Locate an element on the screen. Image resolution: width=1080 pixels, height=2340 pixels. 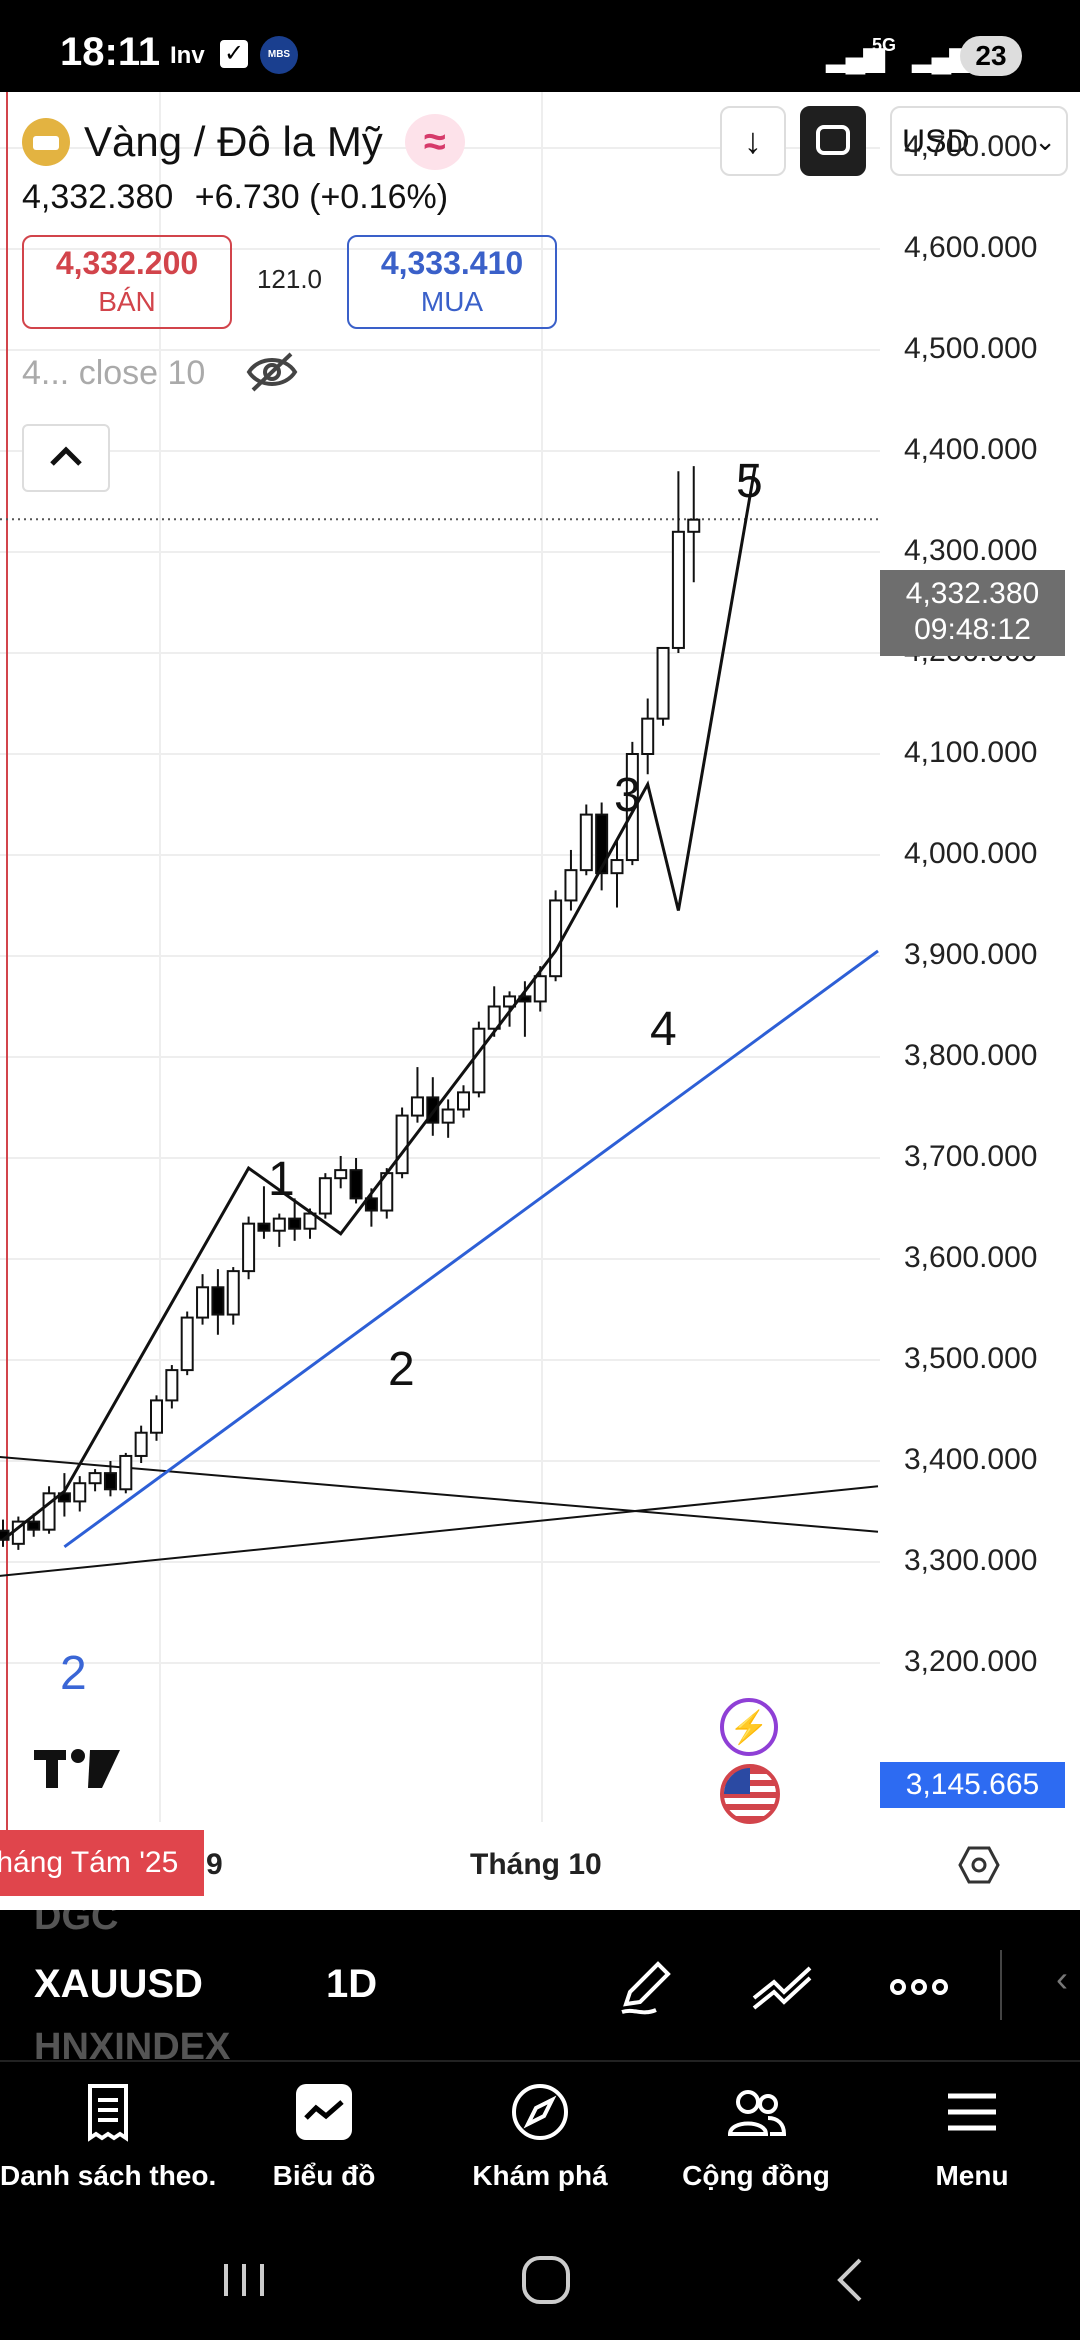
wave-label-1: 1 is located at coordinates (281, 1179).